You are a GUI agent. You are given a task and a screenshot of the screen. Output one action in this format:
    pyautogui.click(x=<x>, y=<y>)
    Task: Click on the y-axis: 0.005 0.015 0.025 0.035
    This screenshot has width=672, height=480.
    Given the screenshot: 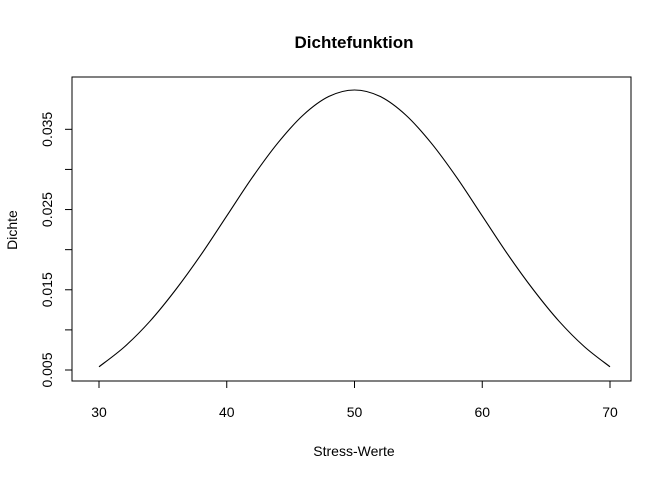 What is the action you would take?
    pyautogui.click(x=55, y=250)
    